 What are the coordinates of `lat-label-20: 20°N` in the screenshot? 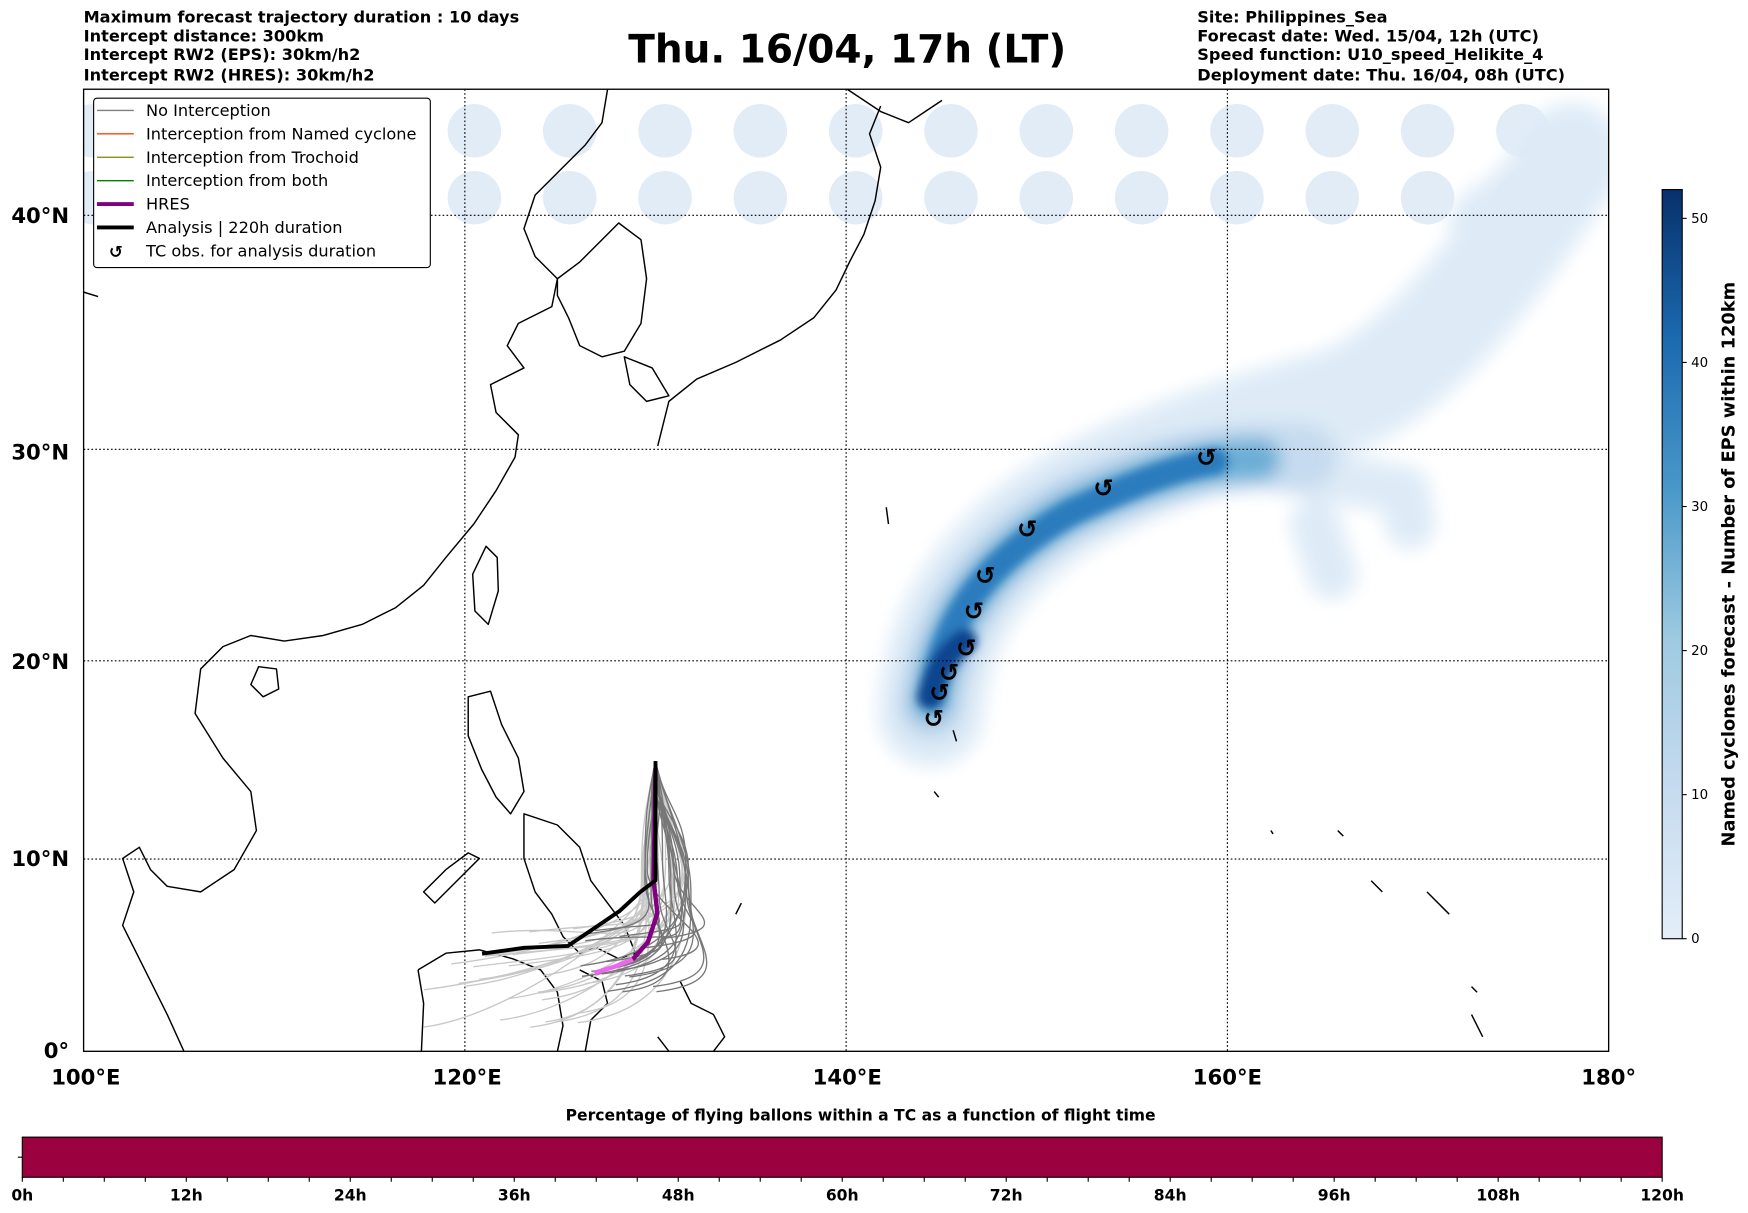 It's located at (40, 661).